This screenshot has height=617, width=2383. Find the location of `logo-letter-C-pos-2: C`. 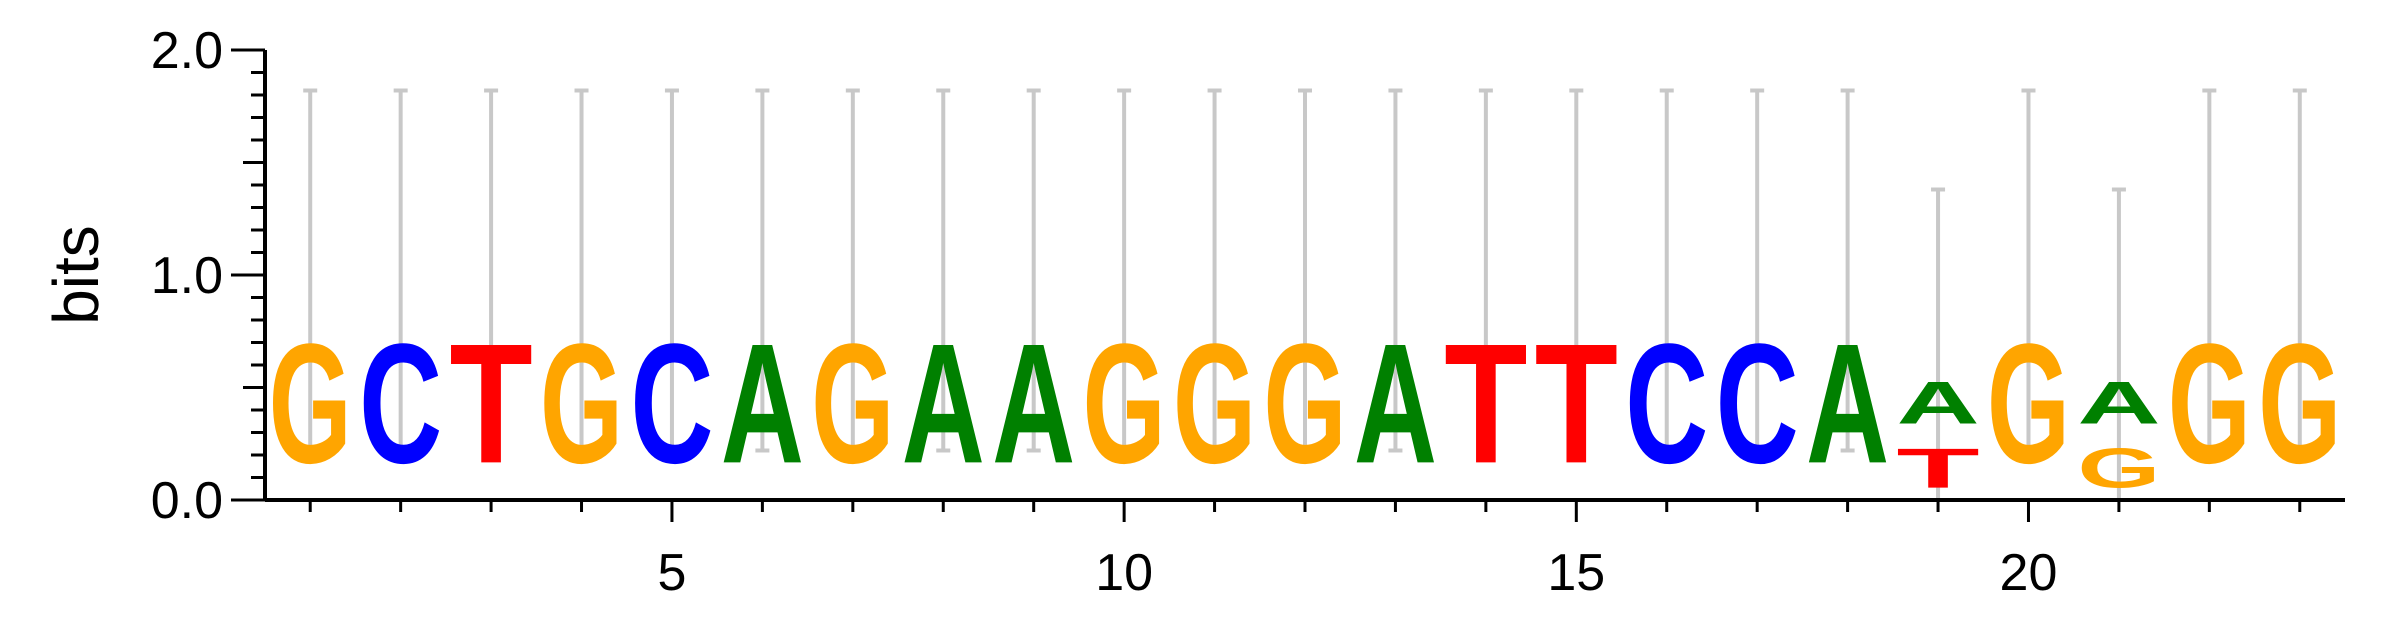

logo-letter-C-pos-2: C is located at coordinates (400, 403).